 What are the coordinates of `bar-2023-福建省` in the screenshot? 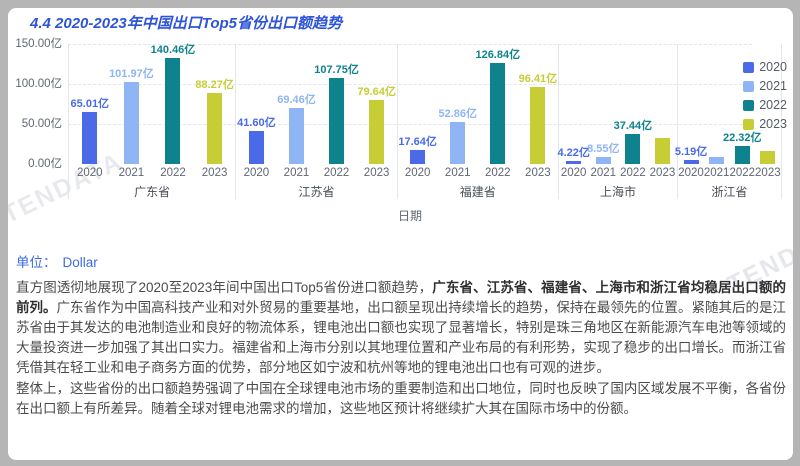 It's located at (538, 125).